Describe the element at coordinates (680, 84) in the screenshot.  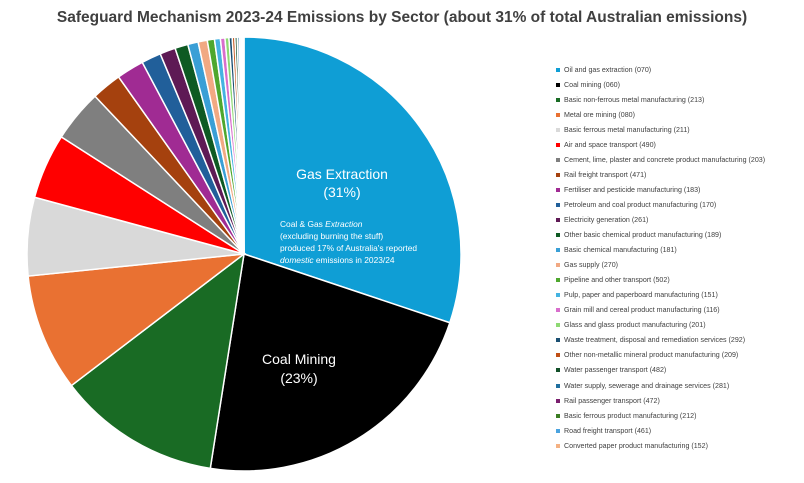
I see `legend-item: Coal mining (060)` at that location.